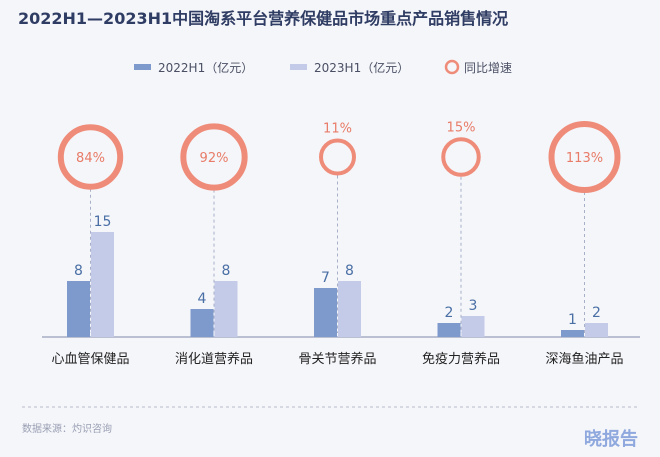 The height and width of the screenshot is (457, 660). Describe the element at coordinates (67, 428) in the screenshot. I see `source-note: 数据来源：灼识咨询` at that location.